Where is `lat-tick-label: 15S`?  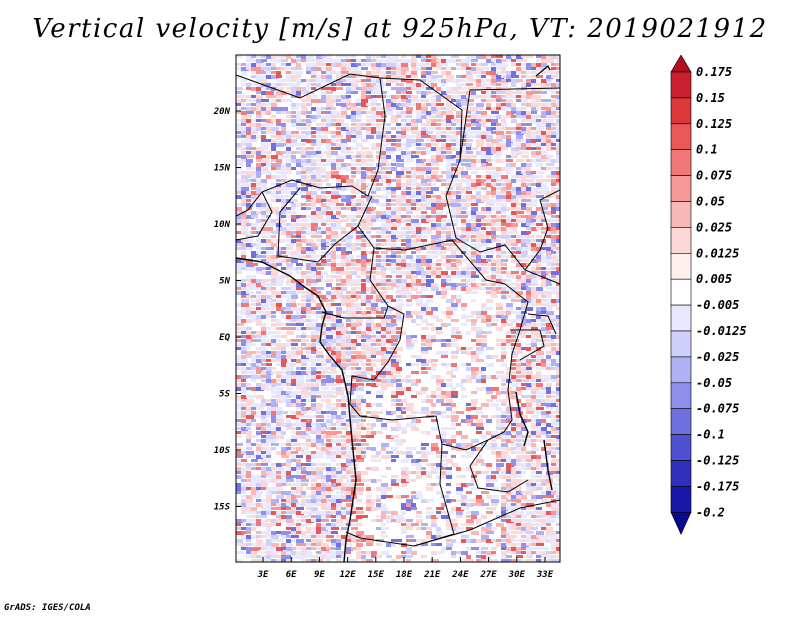
lat-tick-label: 15S is located at coordinates (222, 508).